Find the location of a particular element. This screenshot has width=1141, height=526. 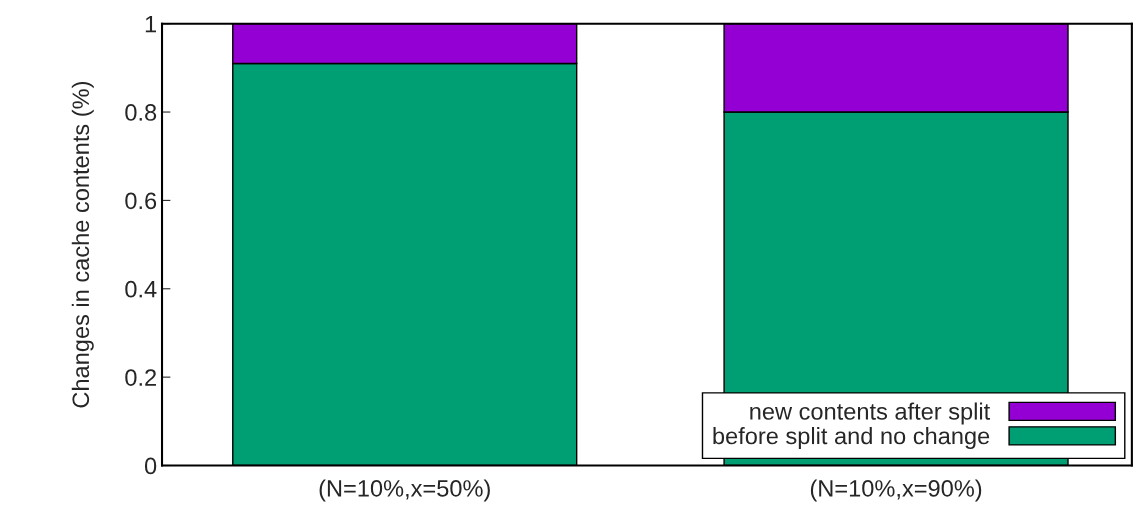

y-tick-label: 1 is located at coordinates (151, 24).